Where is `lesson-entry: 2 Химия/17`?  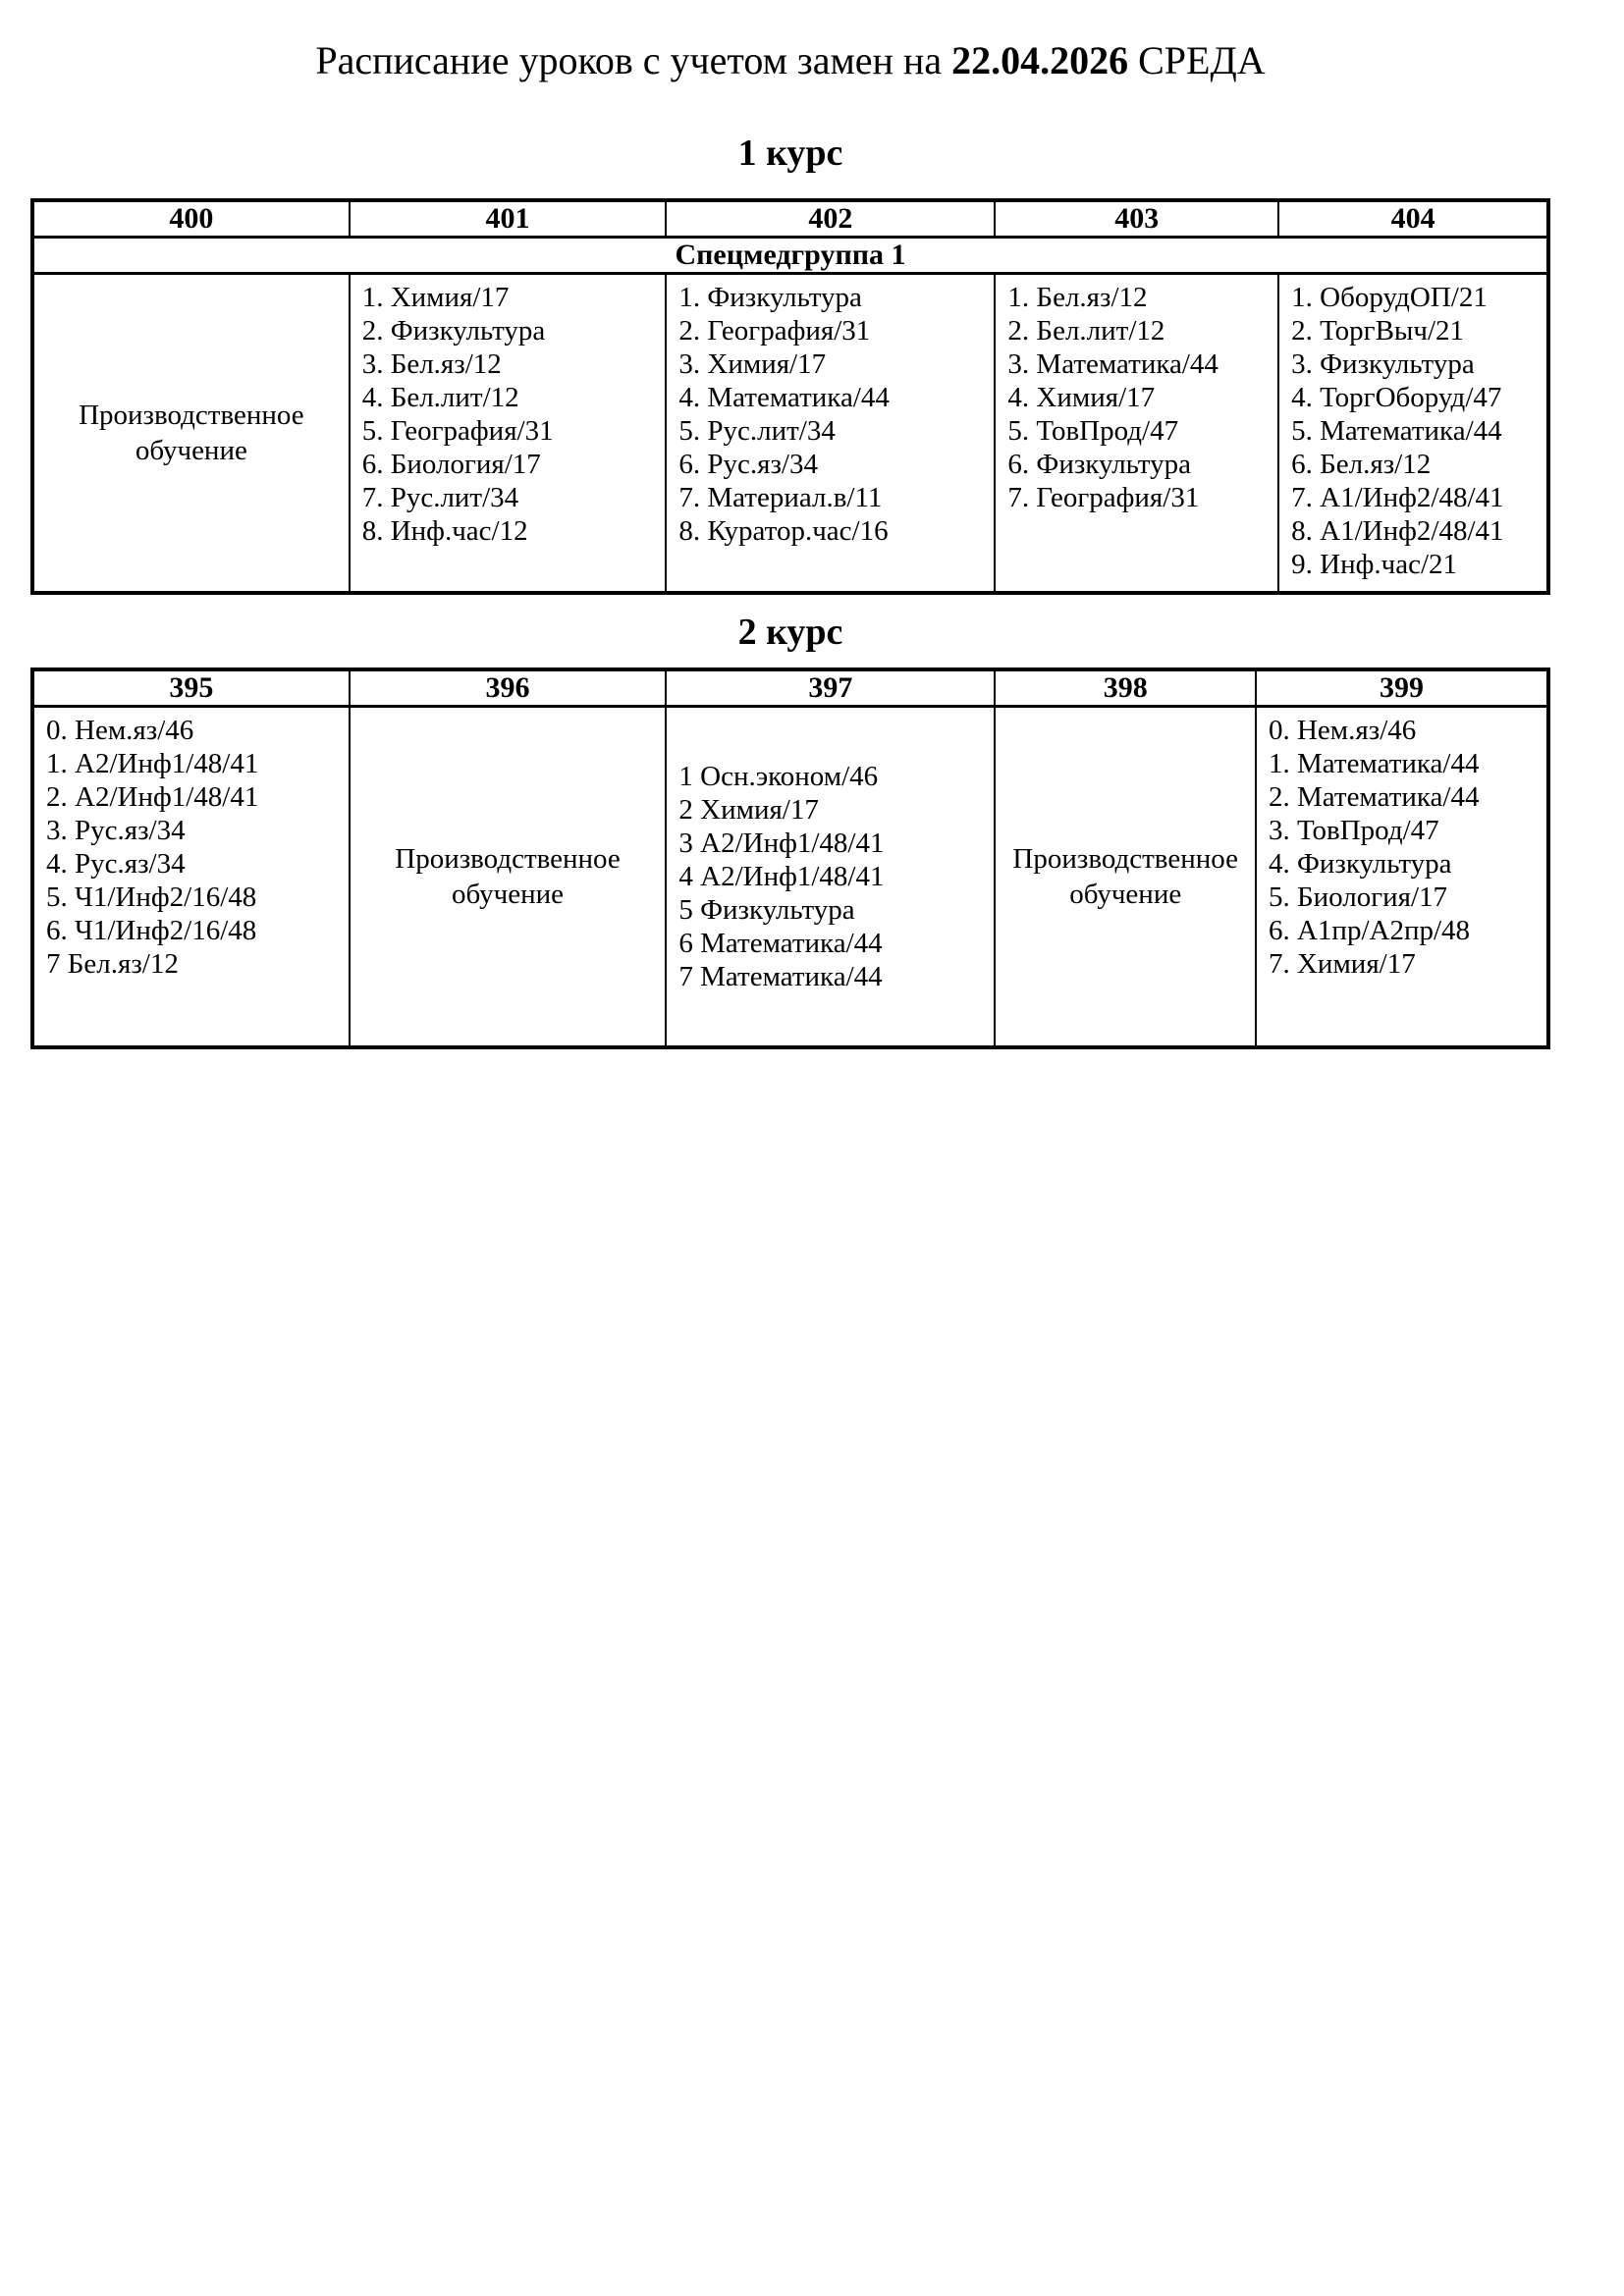
lesson-entry: 2 Химия/17 is located at coordinates (748, 809).